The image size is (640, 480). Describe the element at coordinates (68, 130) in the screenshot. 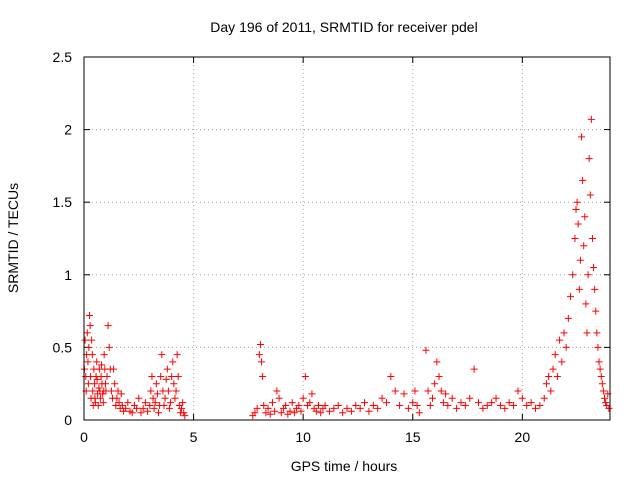

I see `y-tick-label: 2` at that location.